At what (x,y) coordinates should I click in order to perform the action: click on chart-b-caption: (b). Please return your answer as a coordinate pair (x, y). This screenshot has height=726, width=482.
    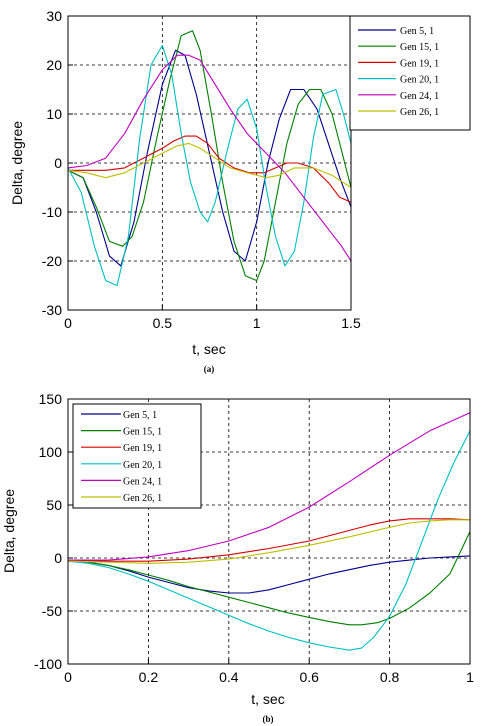
    Looking at the image, I should click on (268, 719).